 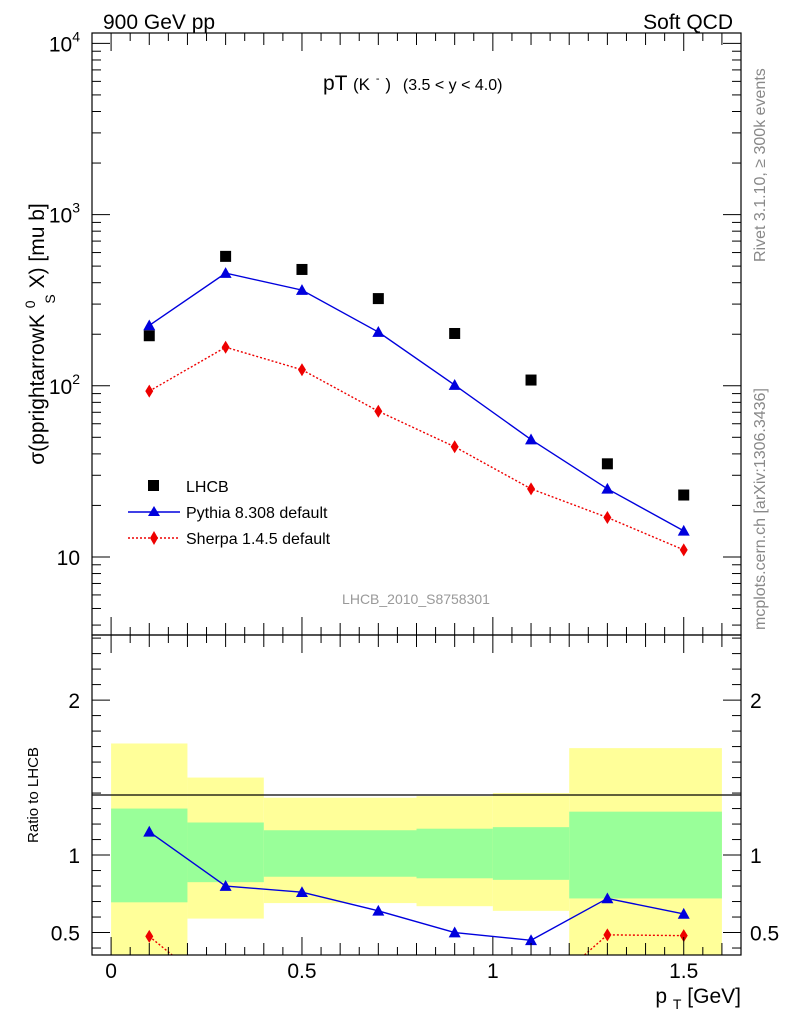 I want to click on main-ylabel-text: σ(pprightarrowK, so click(x=37, y=389).